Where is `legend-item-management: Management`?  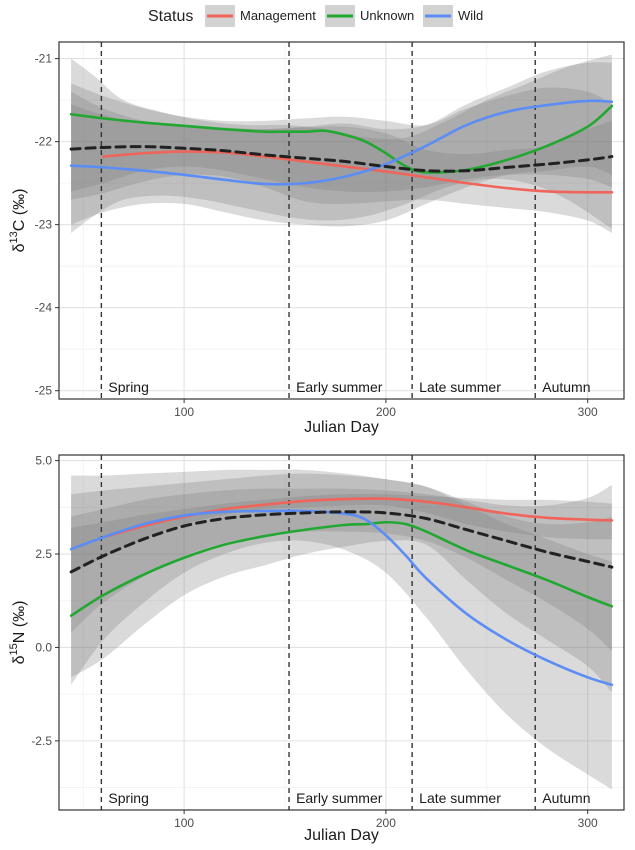 legend-item-management: Management is located at coordinates (260, 16).